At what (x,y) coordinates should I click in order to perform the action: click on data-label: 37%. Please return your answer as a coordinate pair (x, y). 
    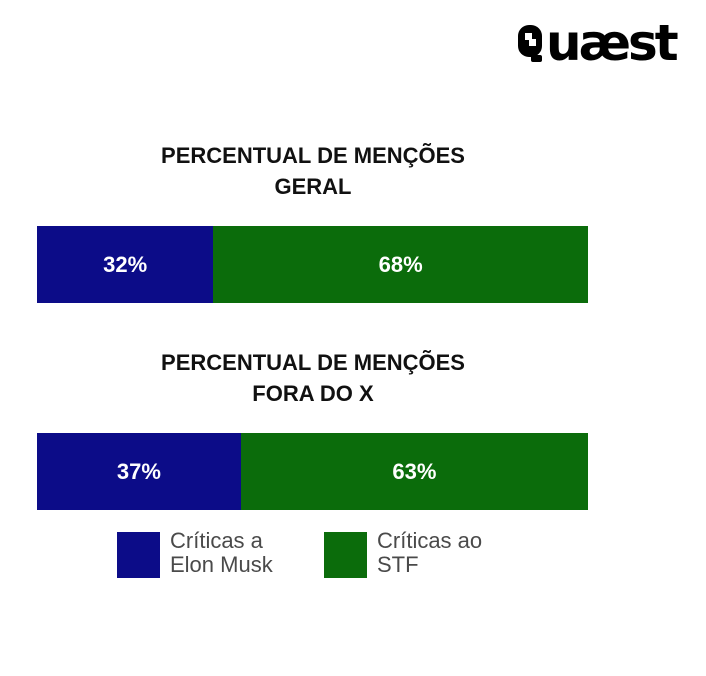
    Looking at the image, I should click on (138, 471).